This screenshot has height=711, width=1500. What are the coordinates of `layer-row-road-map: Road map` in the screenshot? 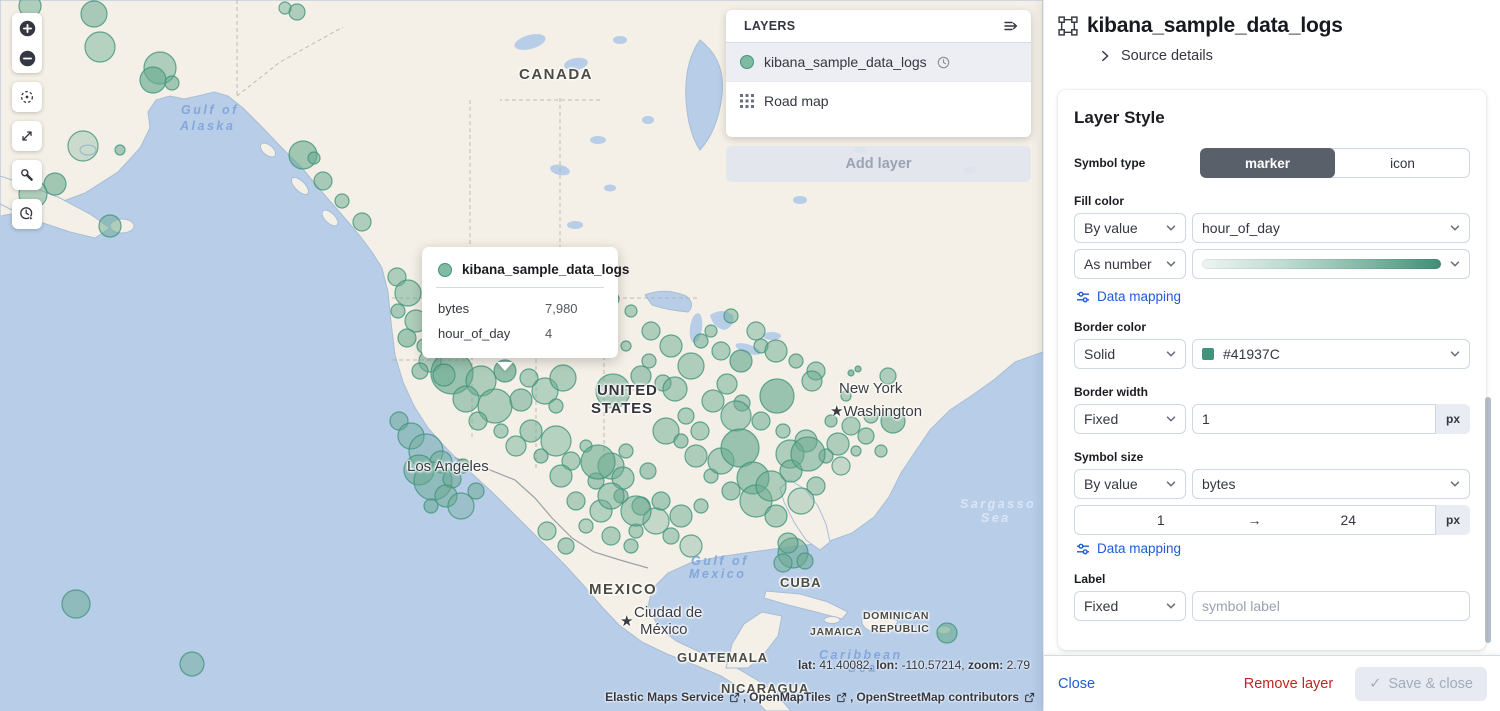 It's located at (878, 100).